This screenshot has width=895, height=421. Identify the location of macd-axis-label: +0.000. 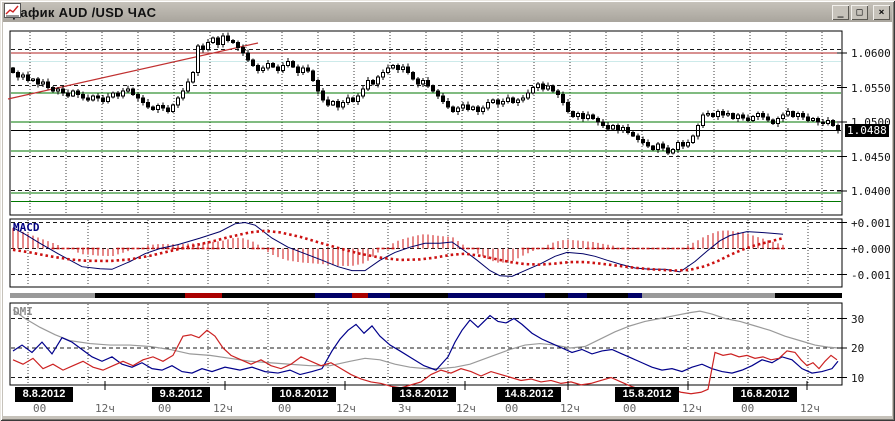
(871, 249).